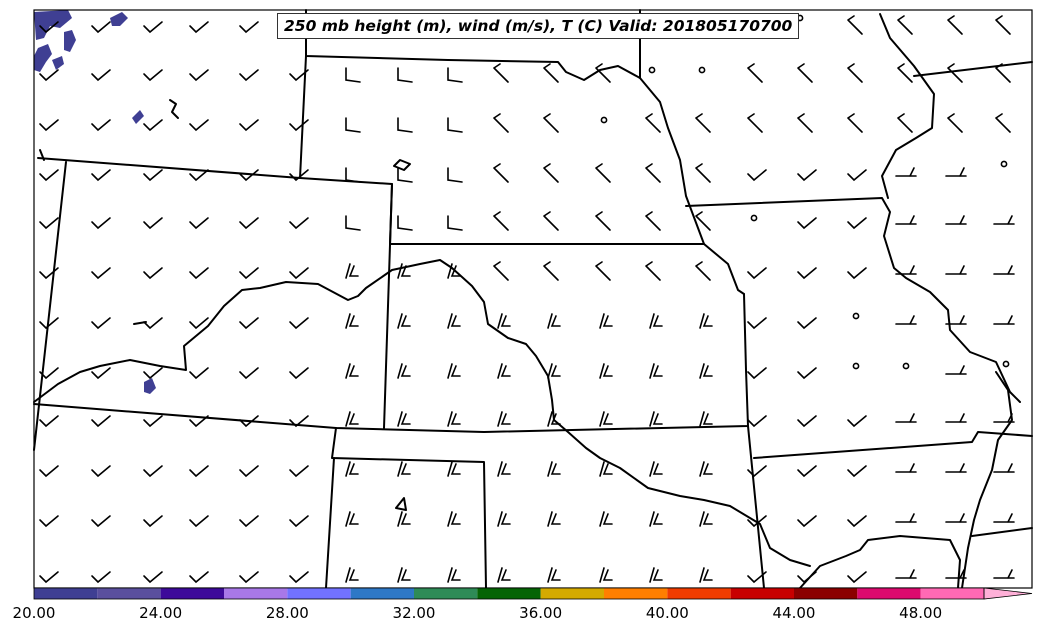  I want to click on colorbar-tick-label: 20.00, so click(34, 613).